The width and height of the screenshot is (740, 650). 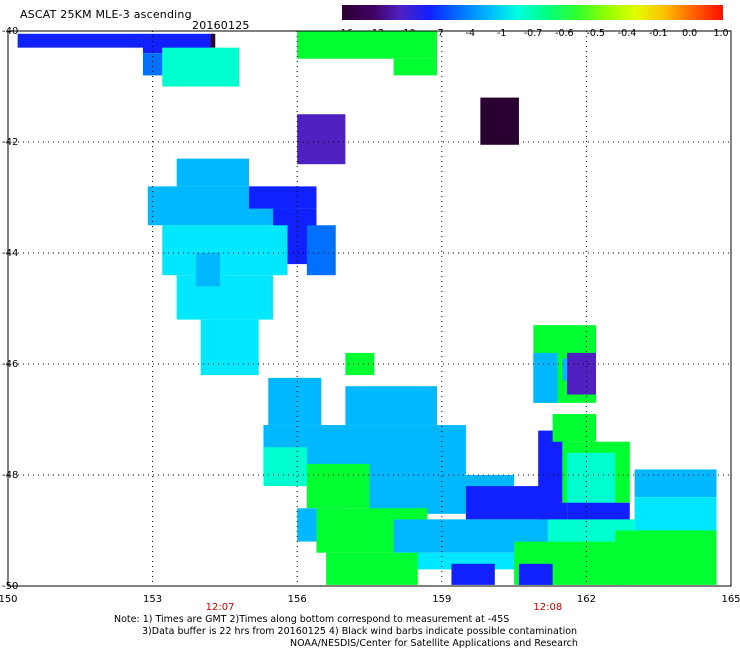 What do you see at coordinates (106, 14) in the screenshot?
I see `map-title: ASCAT 25KM MLE-3 ascending` at bounding box center [106, 14].